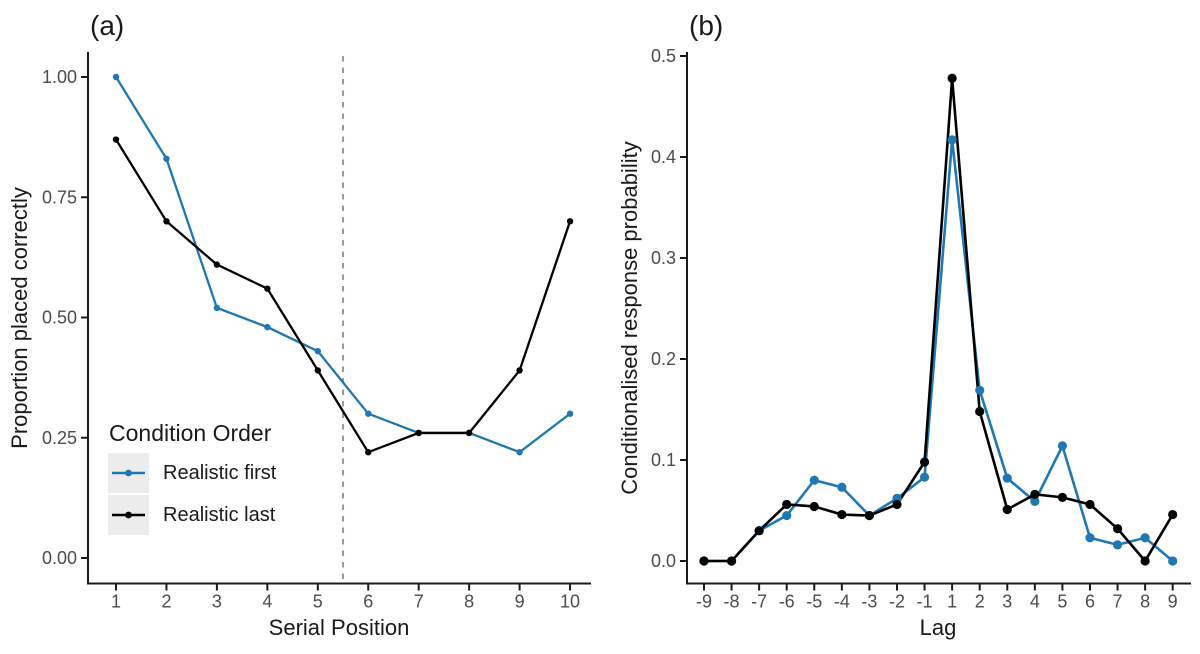 The width and height of the screenshot is (1200, 654). I want to click on legend-title: Condition Order, so click(190, 433).